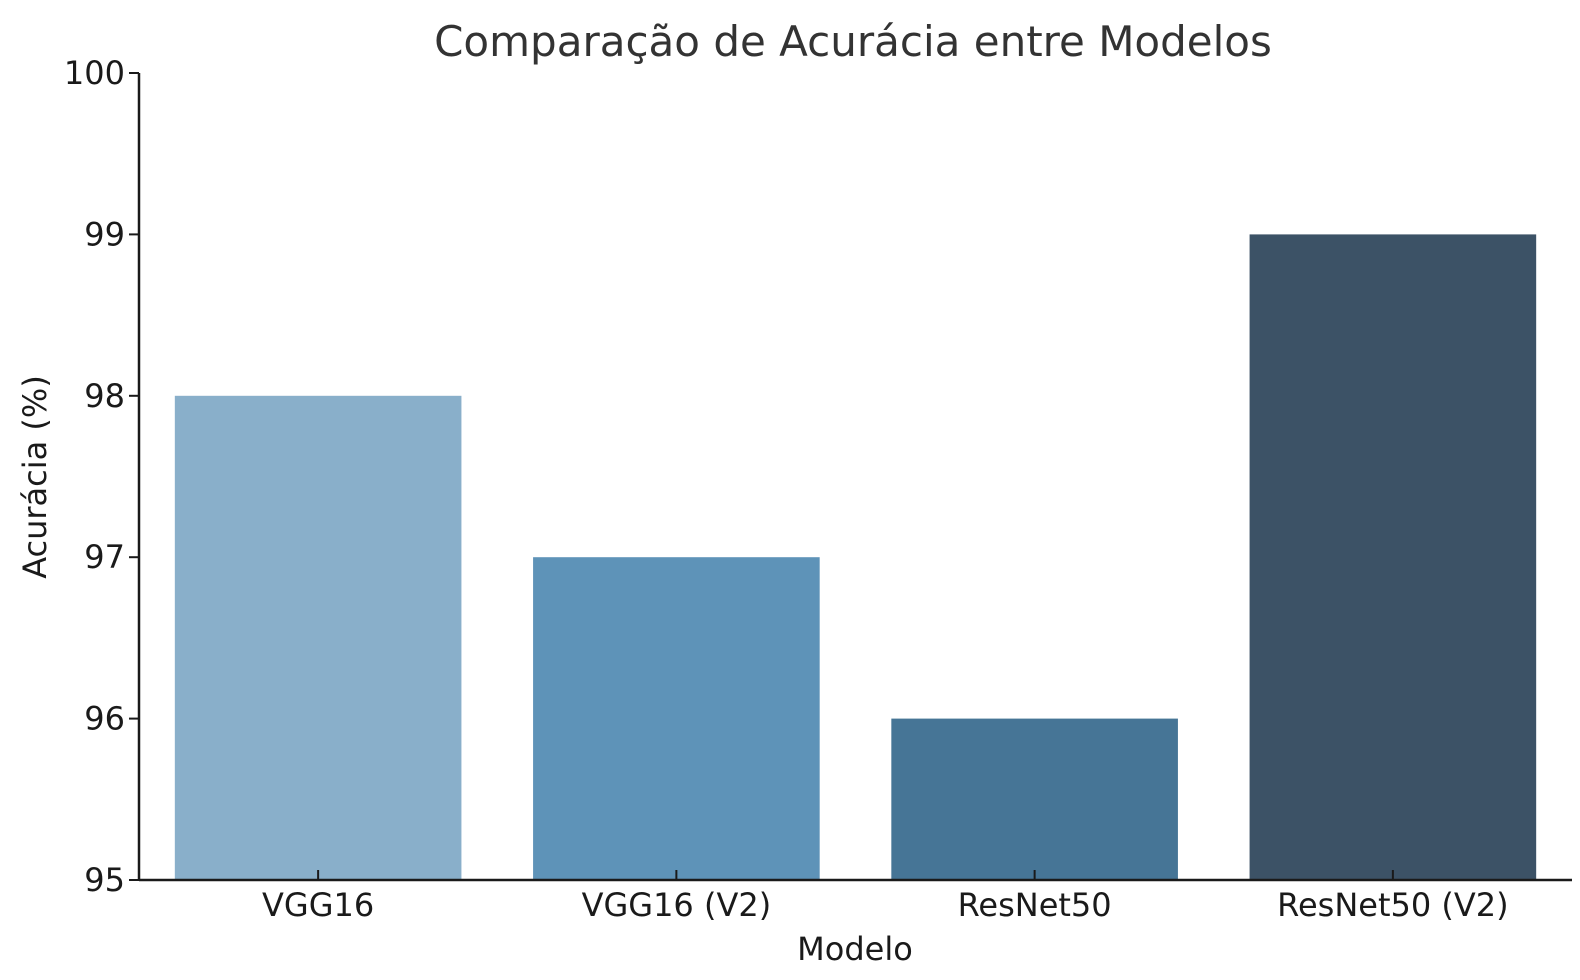  I want to click on x-axis-ticks: VGG16 VGG16 (V2) ResNet50 ResNet50 (V2), so click(885, 897).